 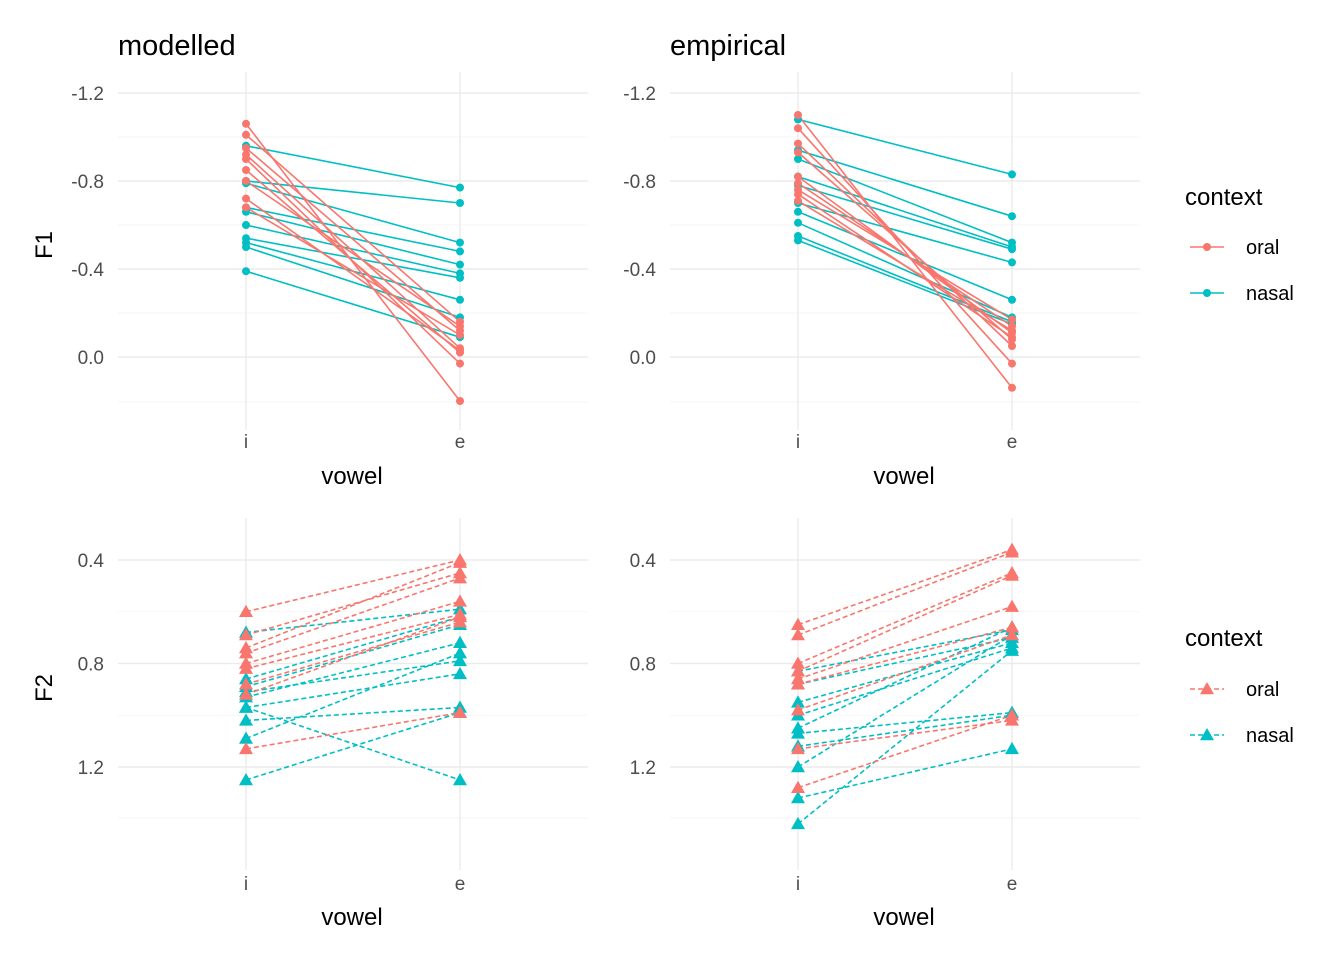 I want to click on legend-label-oral: oral, so click(x=1262, y=690).